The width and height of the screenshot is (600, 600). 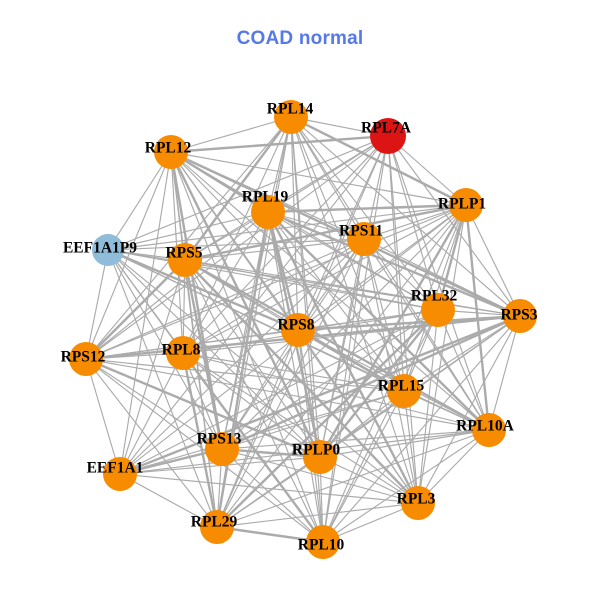 I want to click on network-node-rpl15, so click(x=404, y=391).